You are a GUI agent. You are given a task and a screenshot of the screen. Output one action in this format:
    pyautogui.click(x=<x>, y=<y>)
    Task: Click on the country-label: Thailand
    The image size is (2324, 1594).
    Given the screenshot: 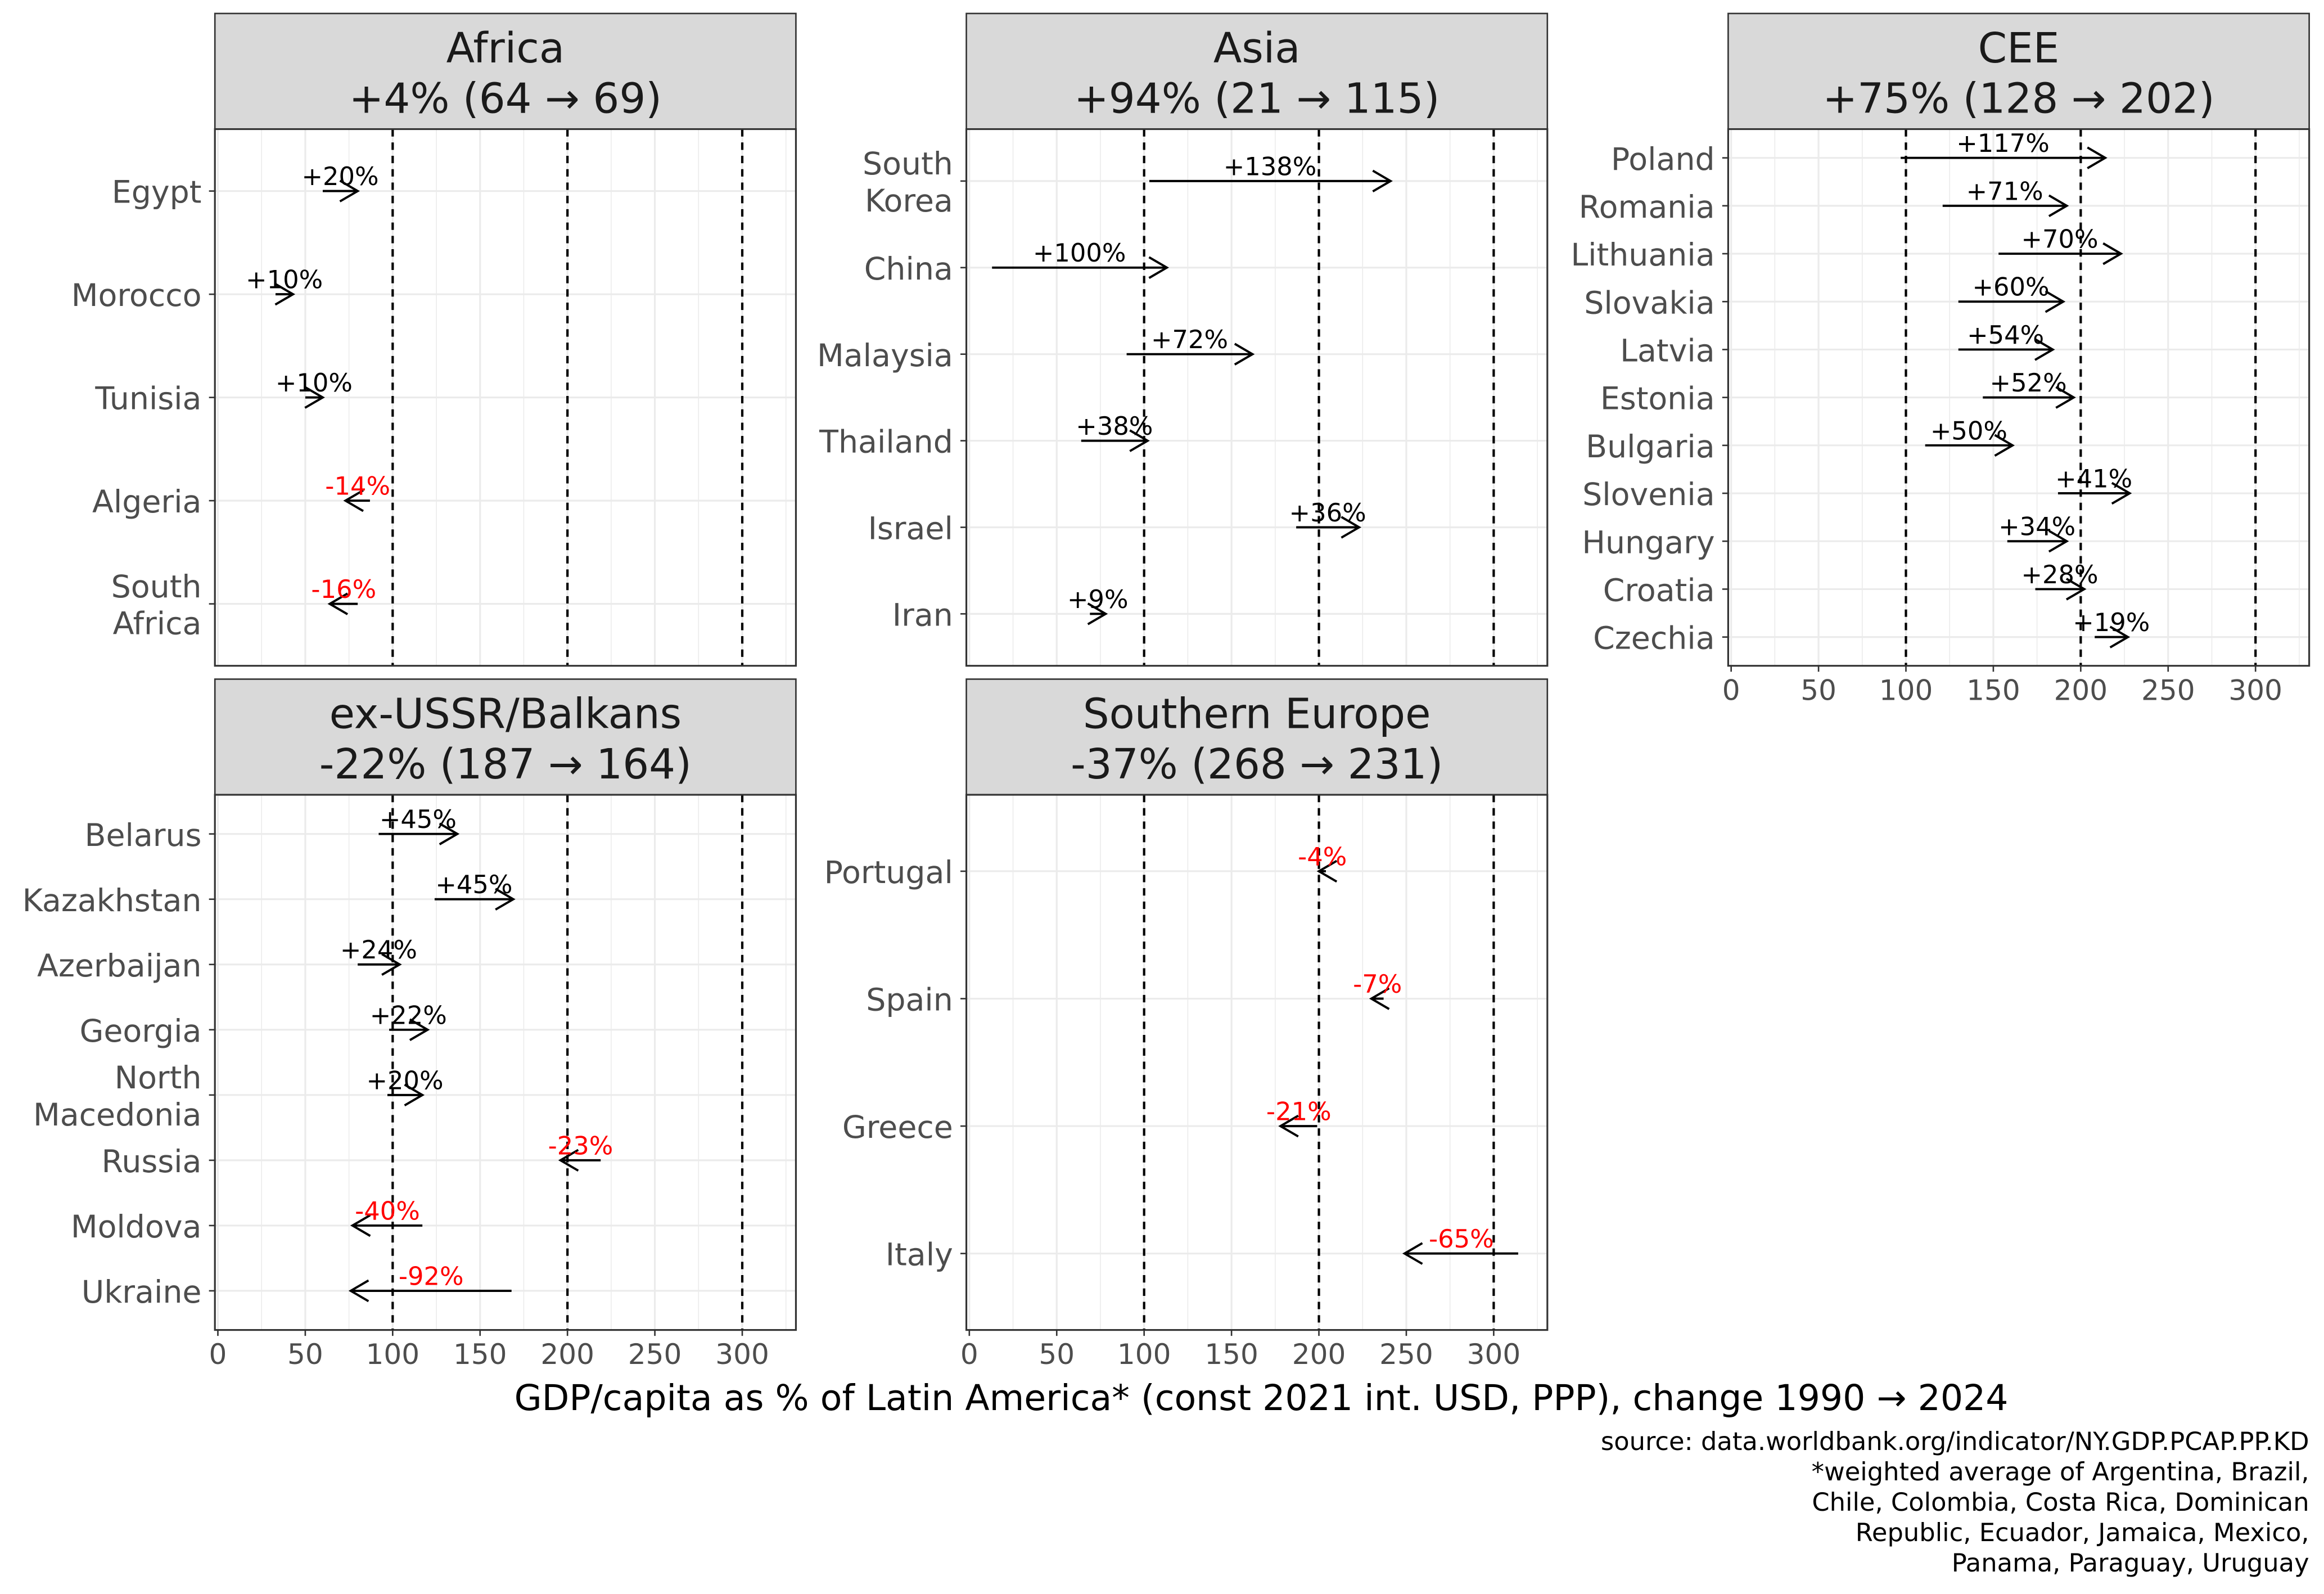 What is the action you would take?
    pyautogui.click(x=886, y=443)
    